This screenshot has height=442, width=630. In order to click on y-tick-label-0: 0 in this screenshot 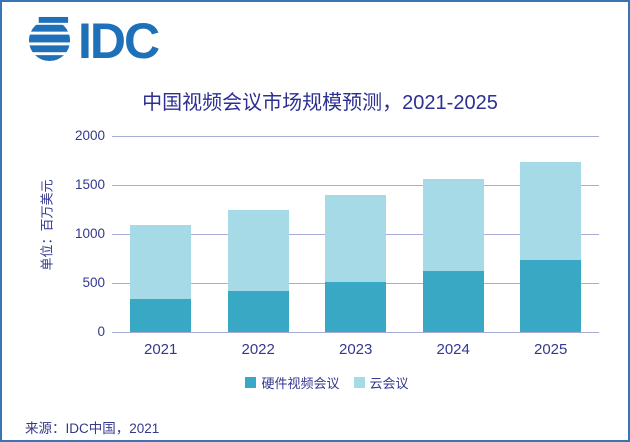, I will do `click(101, 331)`.